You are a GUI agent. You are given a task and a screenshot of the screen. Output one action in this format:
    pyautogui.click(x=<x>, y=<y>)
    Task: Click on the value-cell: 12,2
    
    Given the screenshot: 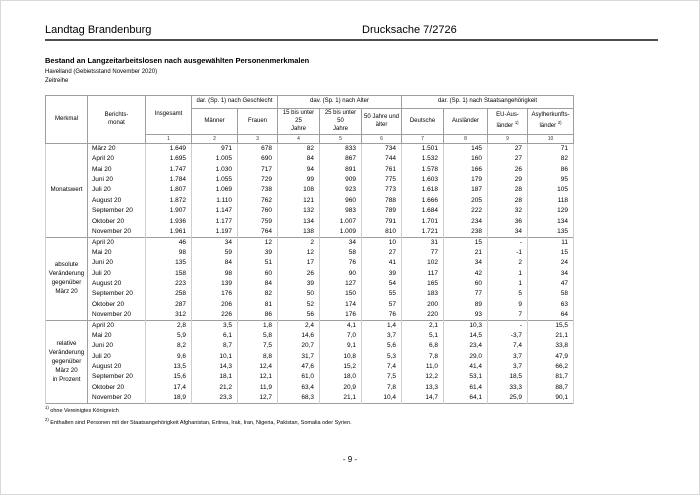 What is the action you would take?
    pyautogui.click(x=422, y=377)
    